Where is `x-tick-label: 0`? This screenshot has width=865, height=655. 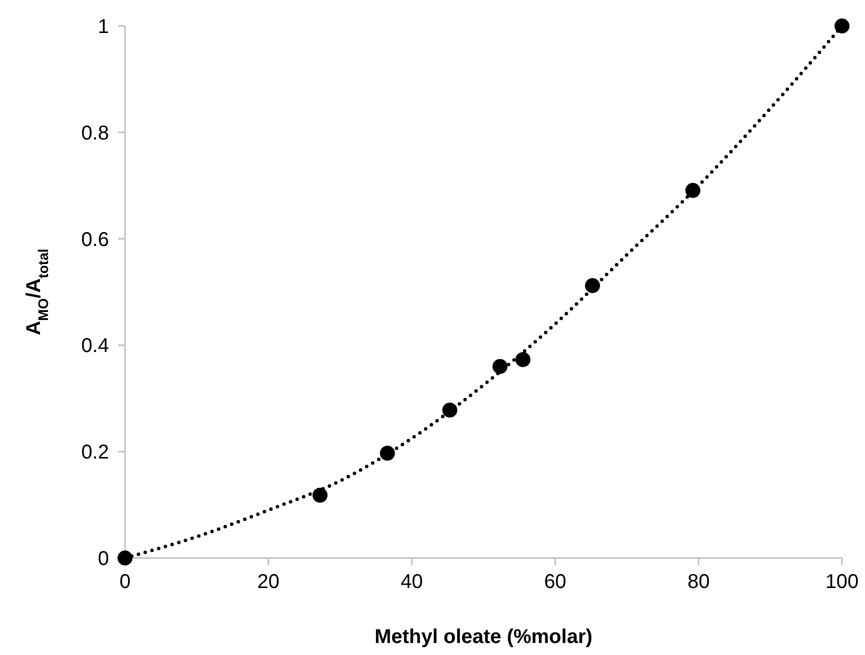
x-tick-label: 0 is located at coordinates (125, 582).